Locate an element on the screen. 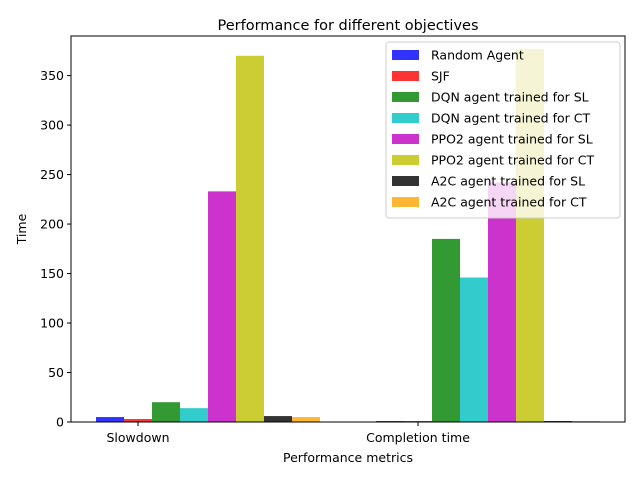 This screenshot has width=640, height=480. y-tick-label: 50 is located at coordinates (56, 372).